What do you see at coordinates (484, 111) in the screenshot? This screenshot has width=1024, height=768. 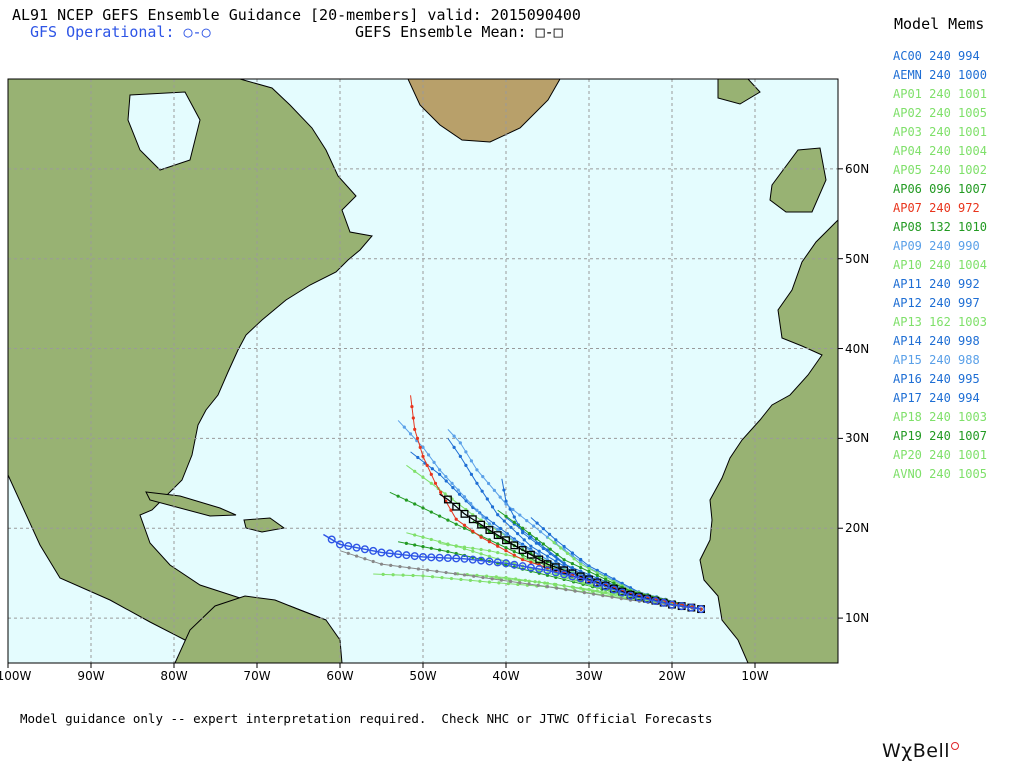 I see `greenland` at bounding box center [484, 111].